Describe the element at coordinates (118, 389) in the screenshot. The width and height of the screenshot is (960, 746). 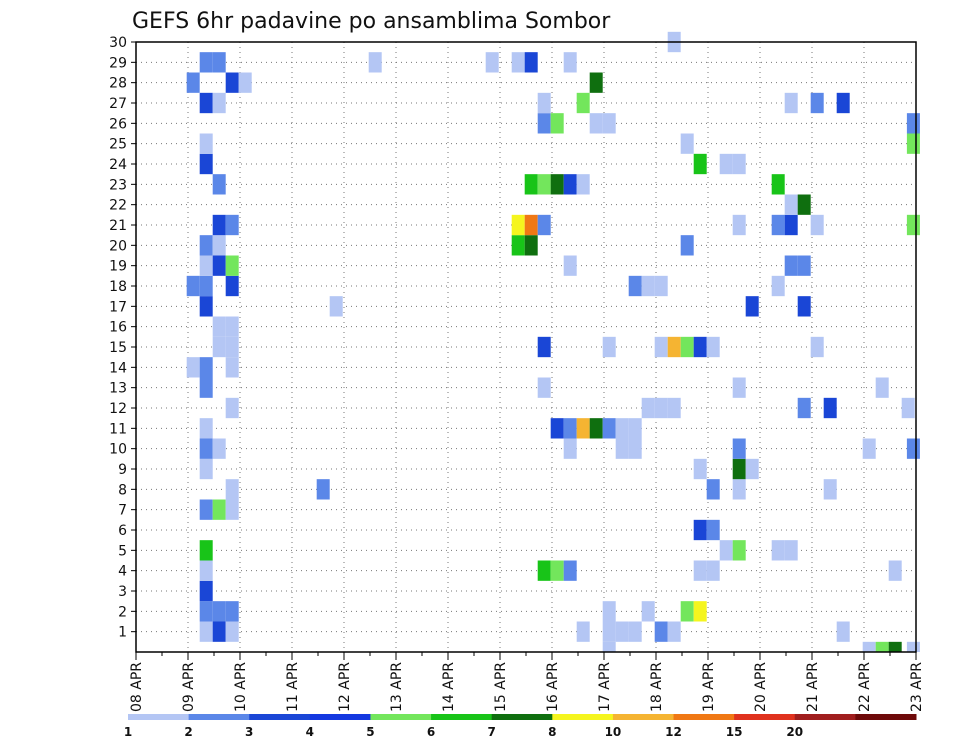
I see `y-tick-label: 13` at that location.